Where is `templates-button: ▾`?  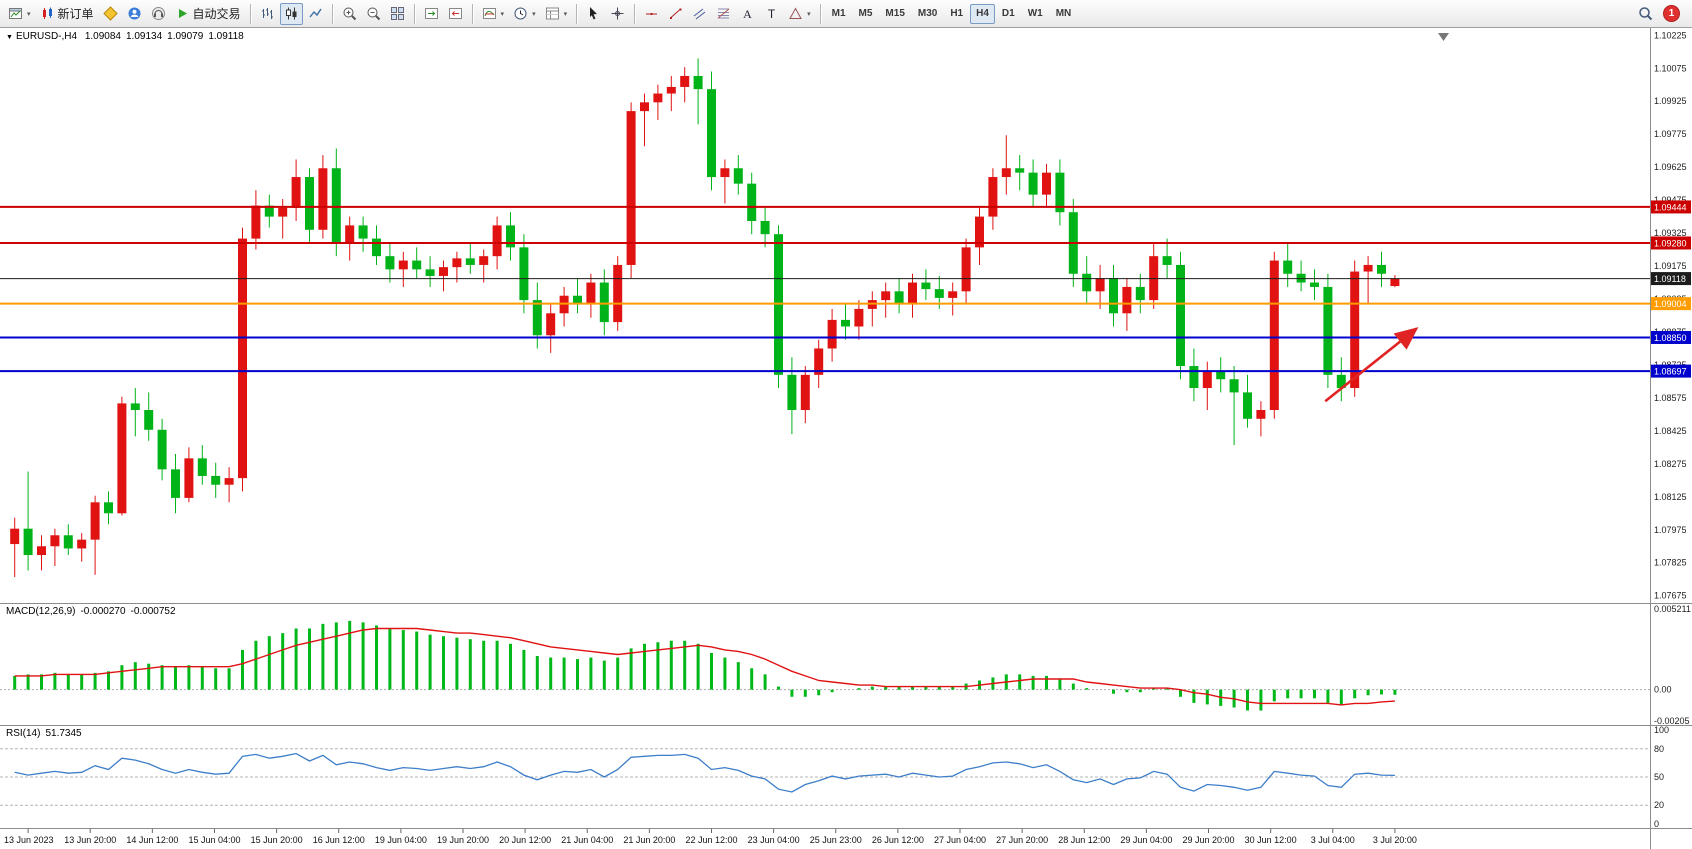 templates-button: ▾ is located at coordinates (556, 14).